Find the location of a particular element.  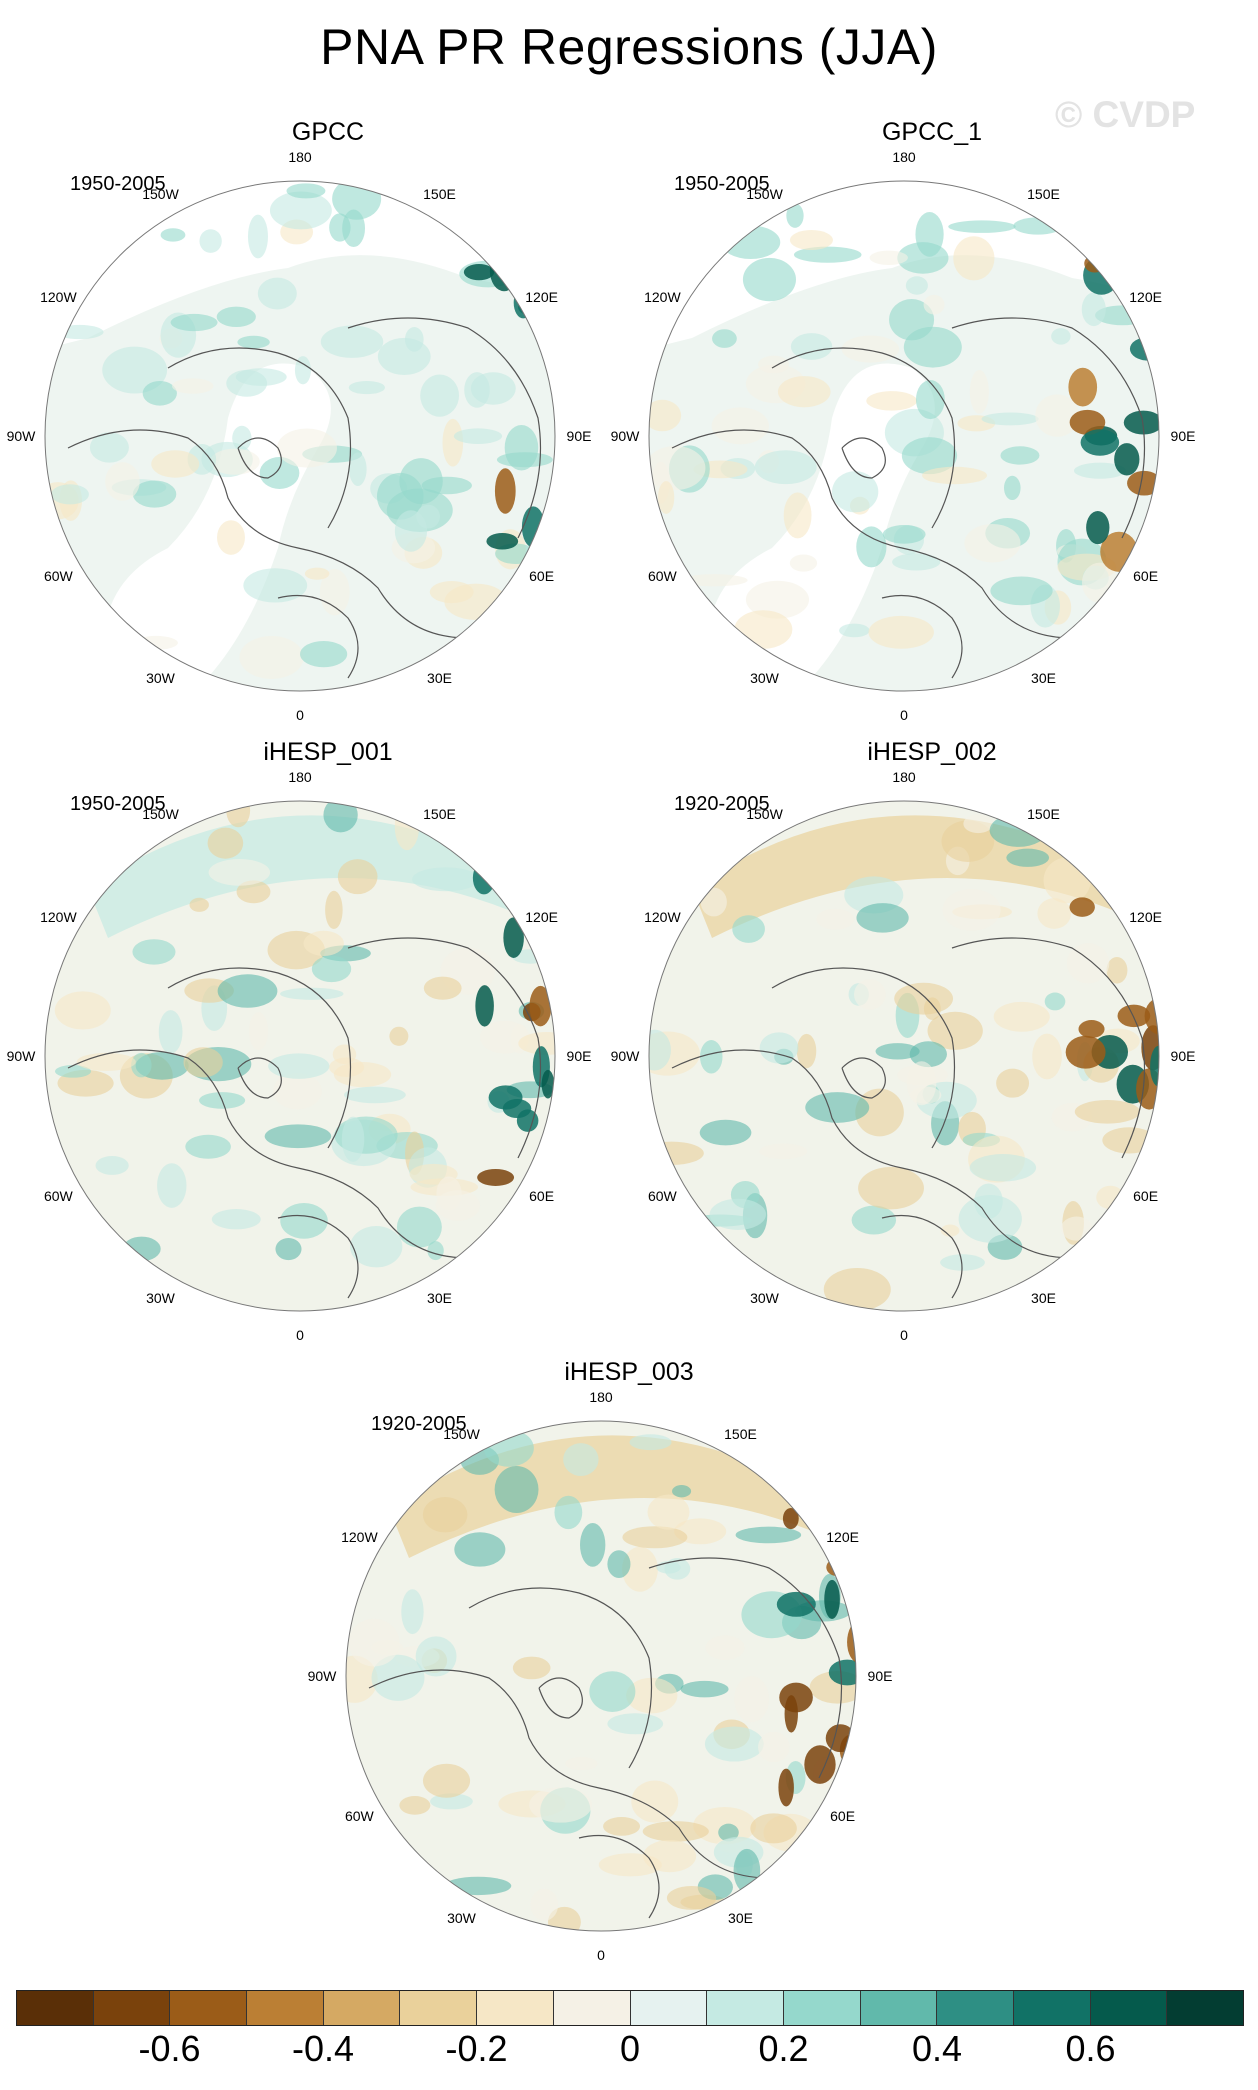

colorbar-tick-label: 0 is located at coordinates (630, 2048).